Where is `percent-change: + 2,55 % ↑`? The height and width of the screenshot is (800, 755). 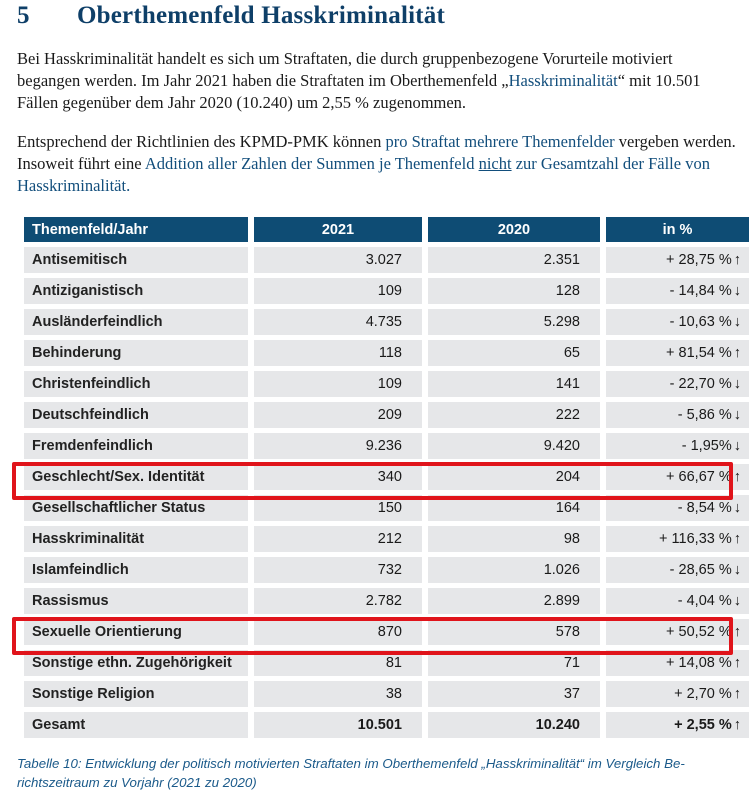 percent-change: + 2,55 % ↑ is located at coordinates (677, 725).